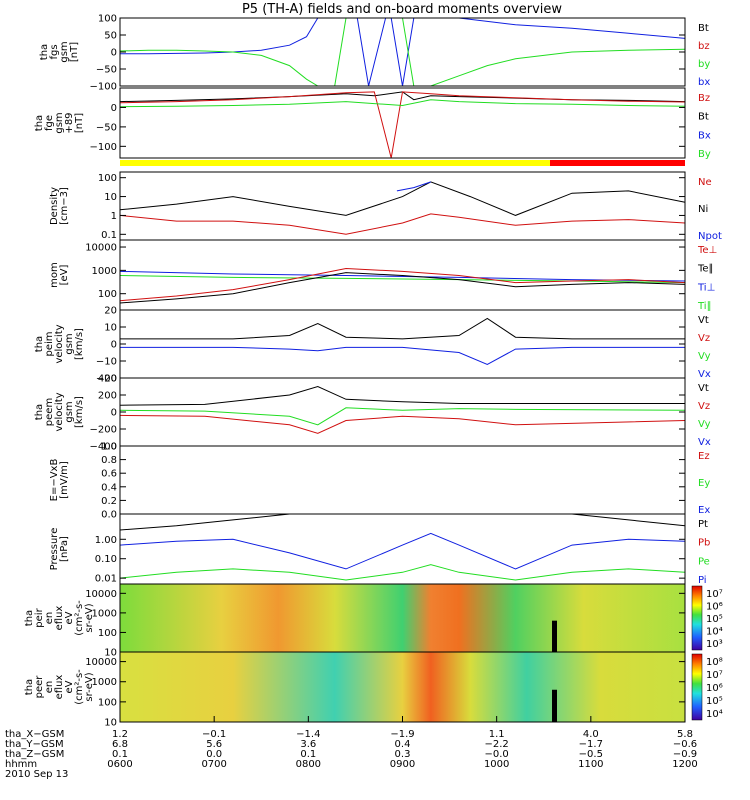  I want to click on colorbar-tick: 10⁴, so click(714, 632).